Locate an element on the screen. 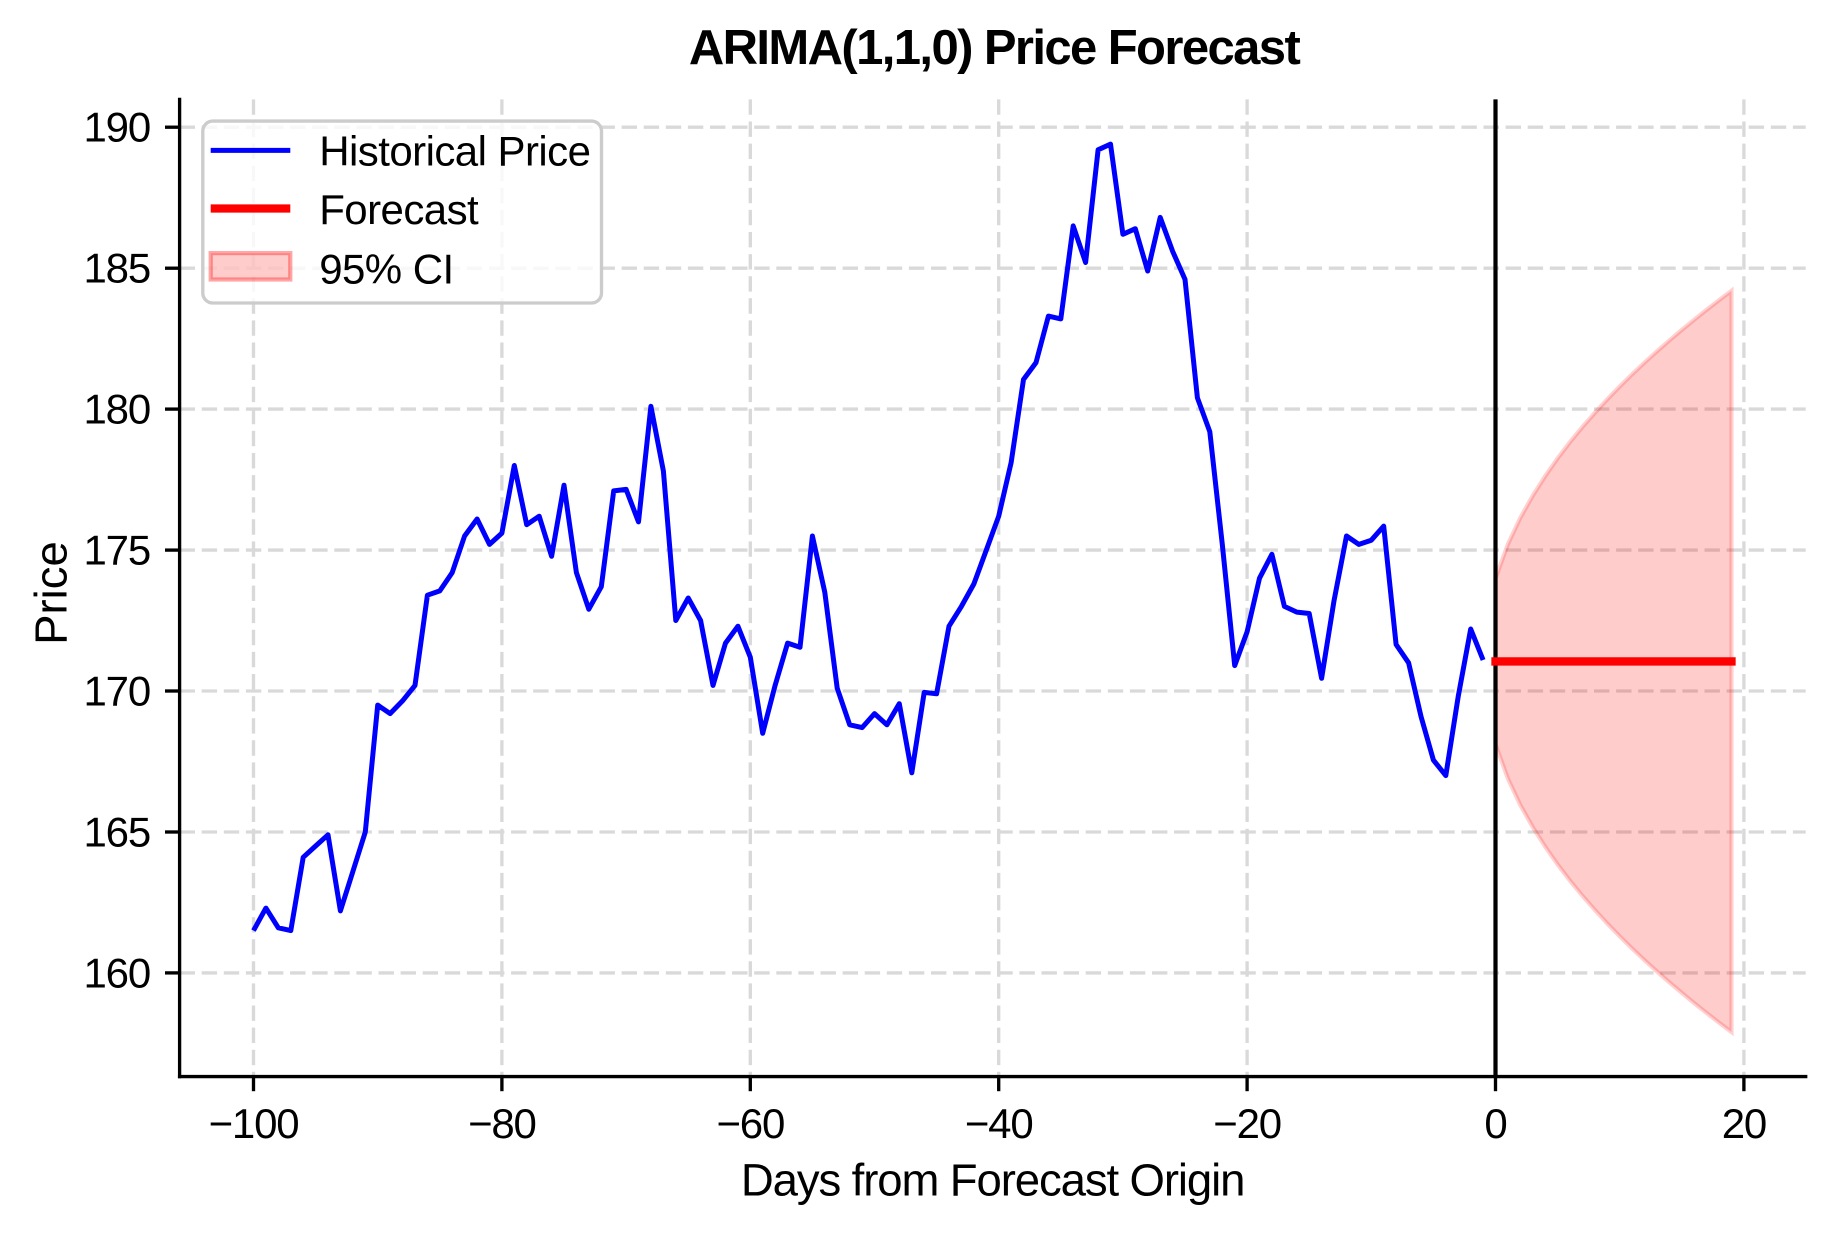 This screenshot has height=1239, width=1834. svg-text: 95% CI is located at coordinates (386, 268).